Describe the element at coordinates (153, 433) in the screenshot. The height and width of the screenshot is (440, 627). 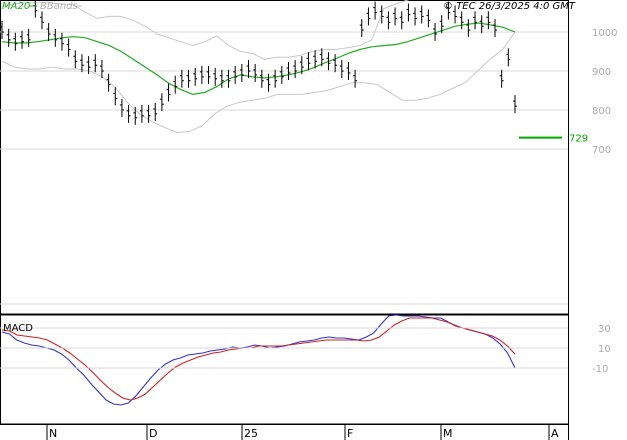
I see `x-tick-label: D` at that location.